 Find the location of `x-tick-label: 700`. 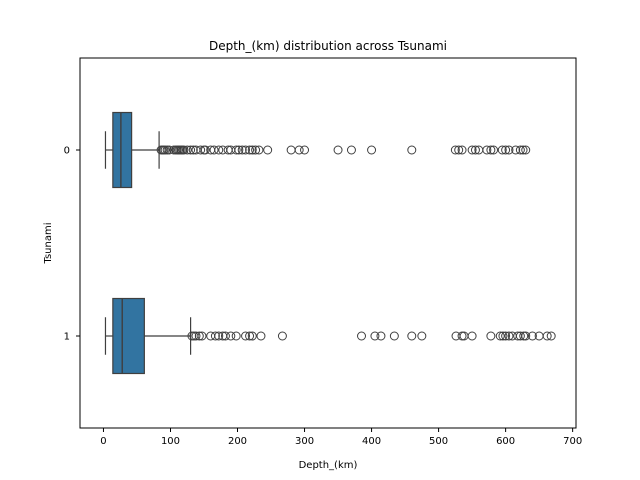

x-tick-label: 700 is located at coordinates (572, 441).